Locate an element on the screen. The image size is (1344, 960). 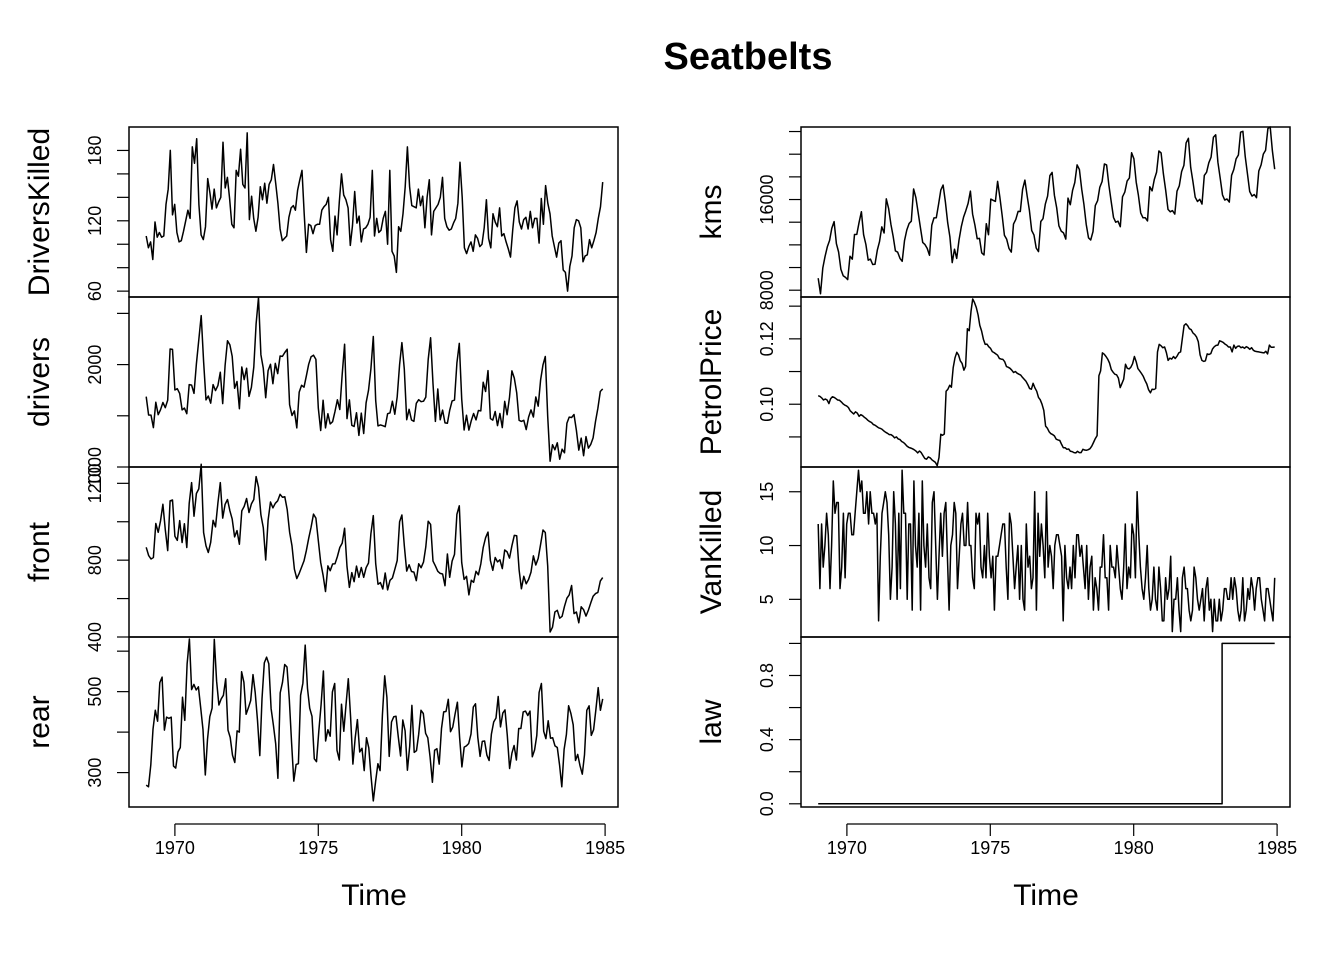
y-tick-label-VanKilled: 15 is located at coordinates (767, 492).